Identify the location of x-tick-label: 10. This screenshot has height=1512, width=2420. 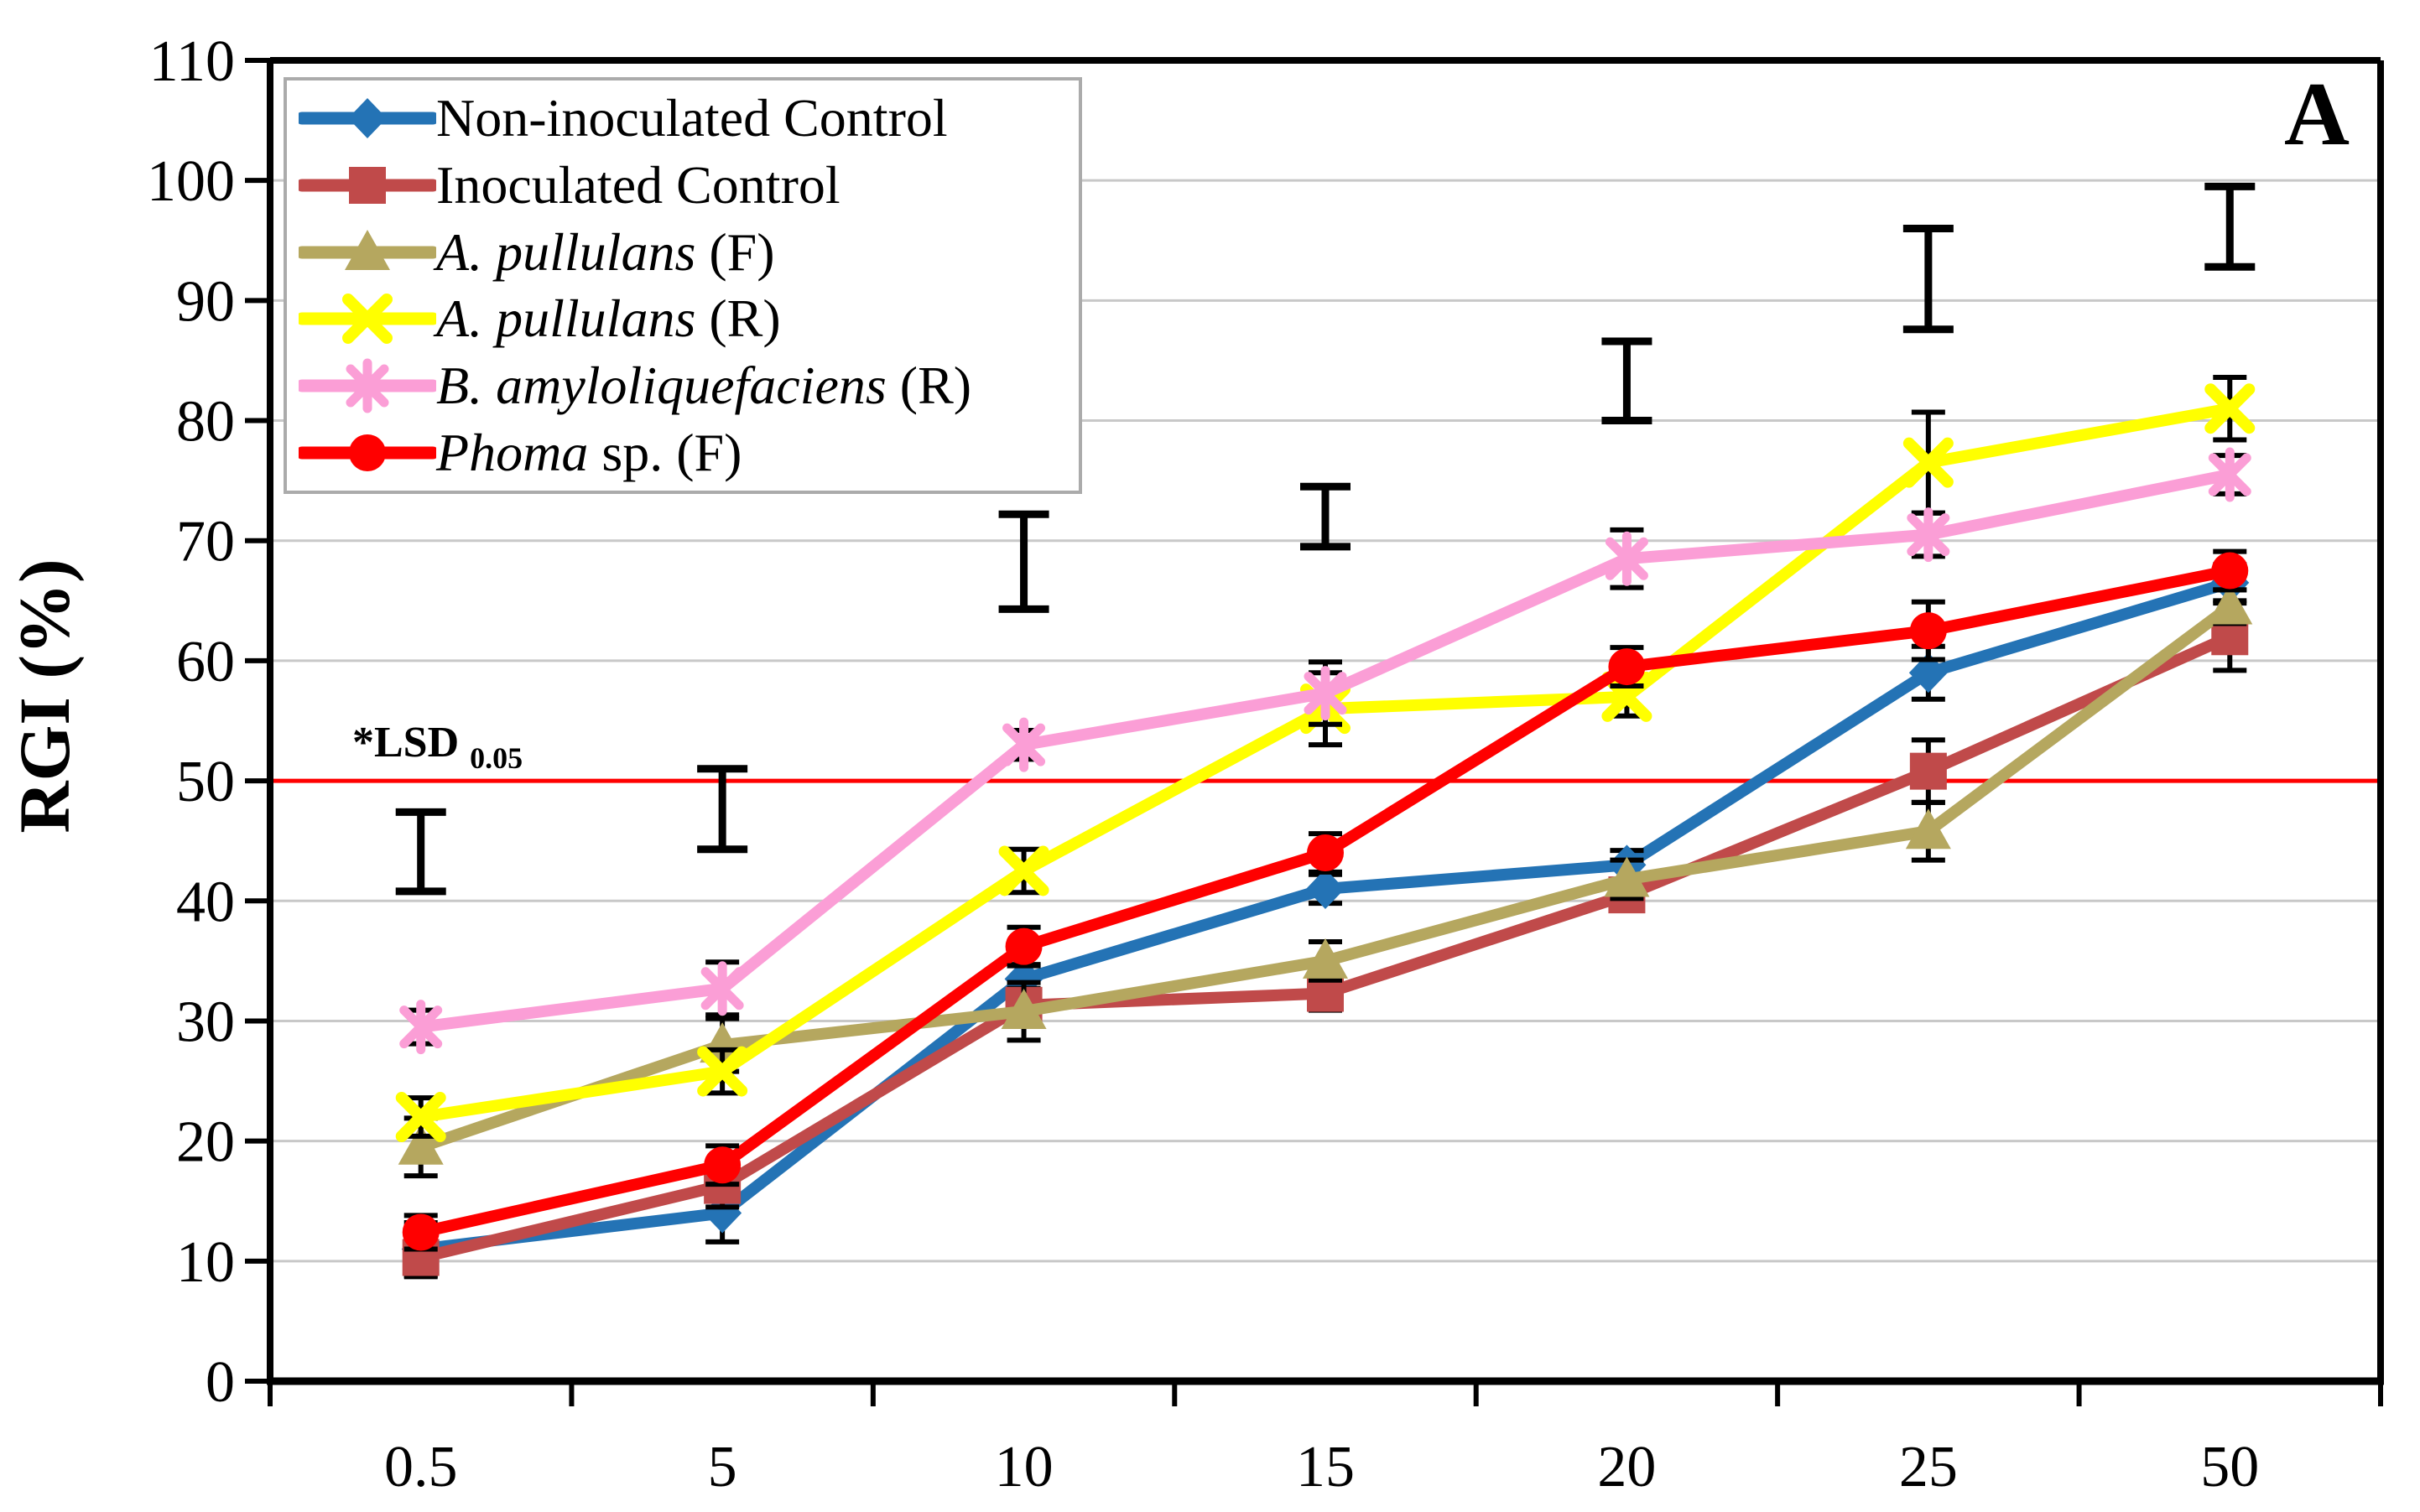
(1024, 1467).